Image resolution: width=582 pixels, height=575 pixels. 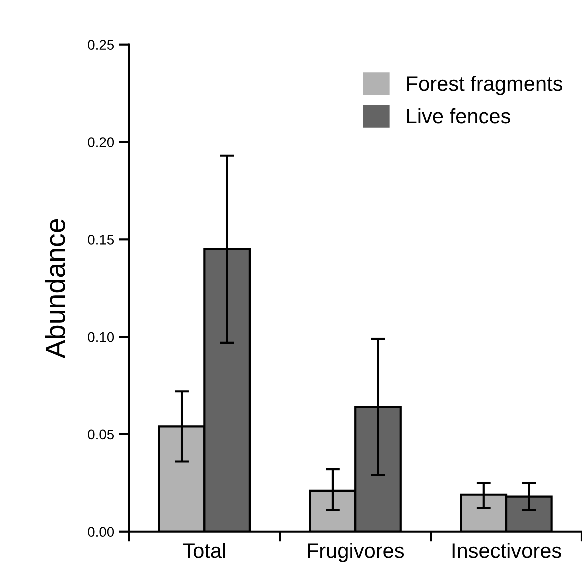 What do you see at coordinates (55, 289) in the screenshot?
I see `y-axis-title: Abundance` at bounding box center [55, 289].